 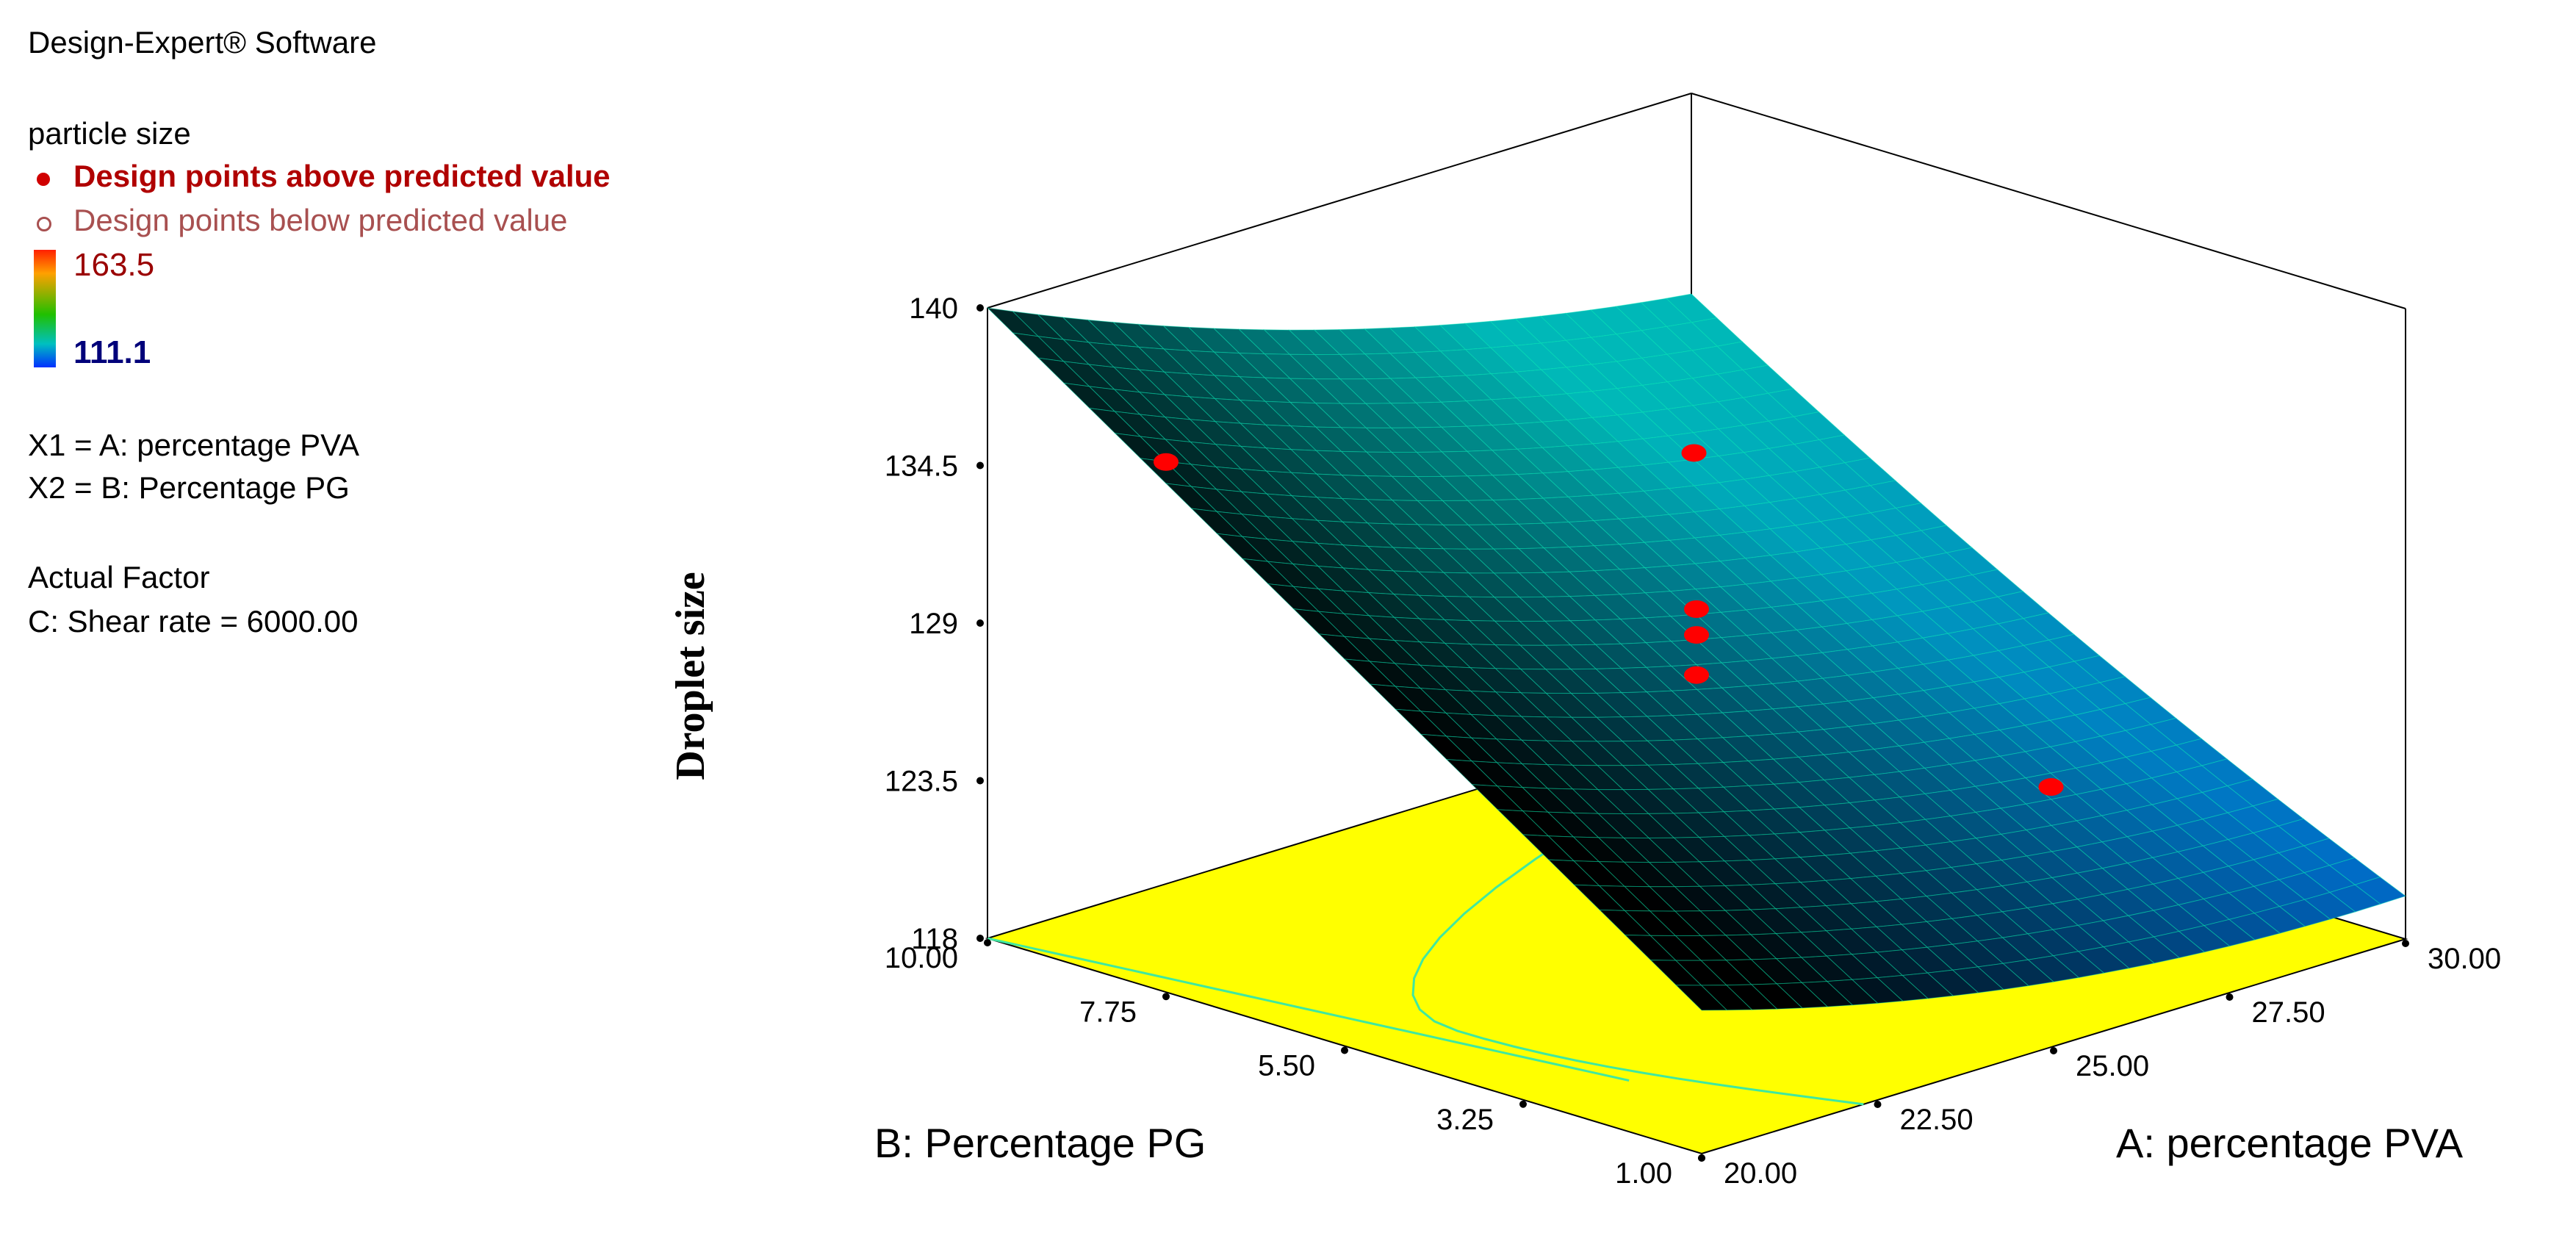 What do you see at coordinates (934, 939) in the screenshot?
I see `z-tick-label: 118` at bounding box center [934, 939].